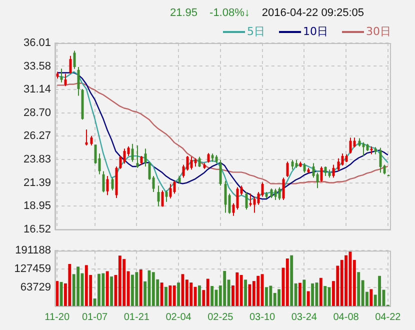 The height and width of the screenshot is (330, 415). Describe the element at coordinates (179, 317) in the screenshot. I see `x-tick-label: 02-04` at that location.